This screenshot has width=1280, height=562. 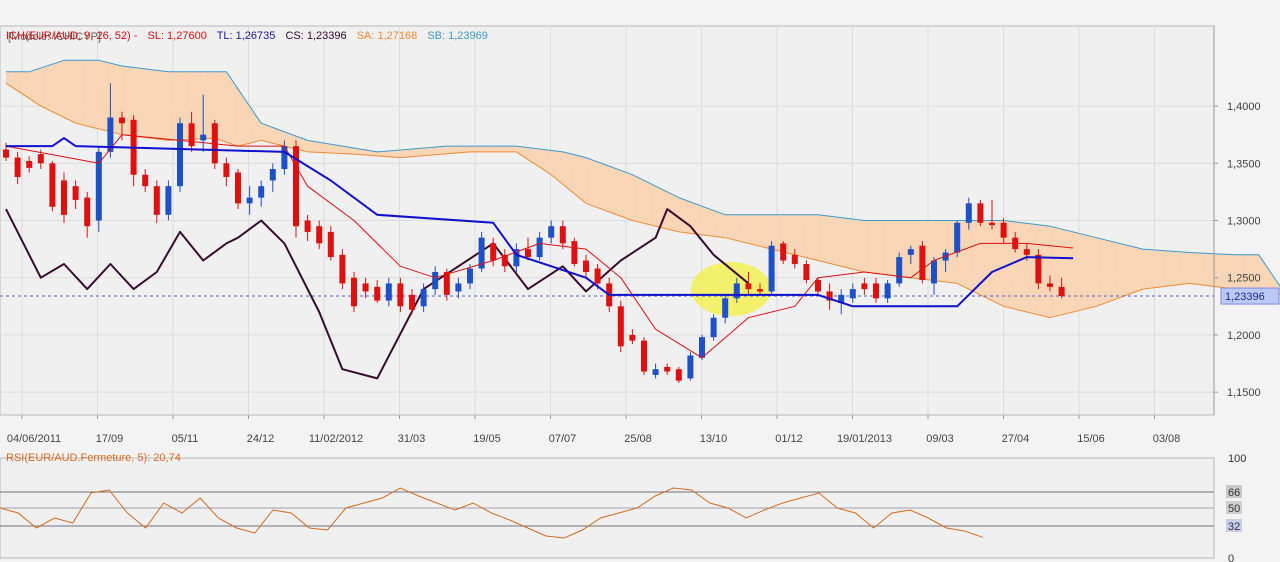 What do you see at coordinates (246, 36) in the screenshot?
I see `tl-value: TL: 1,26735` at bounding box center [246, 36].